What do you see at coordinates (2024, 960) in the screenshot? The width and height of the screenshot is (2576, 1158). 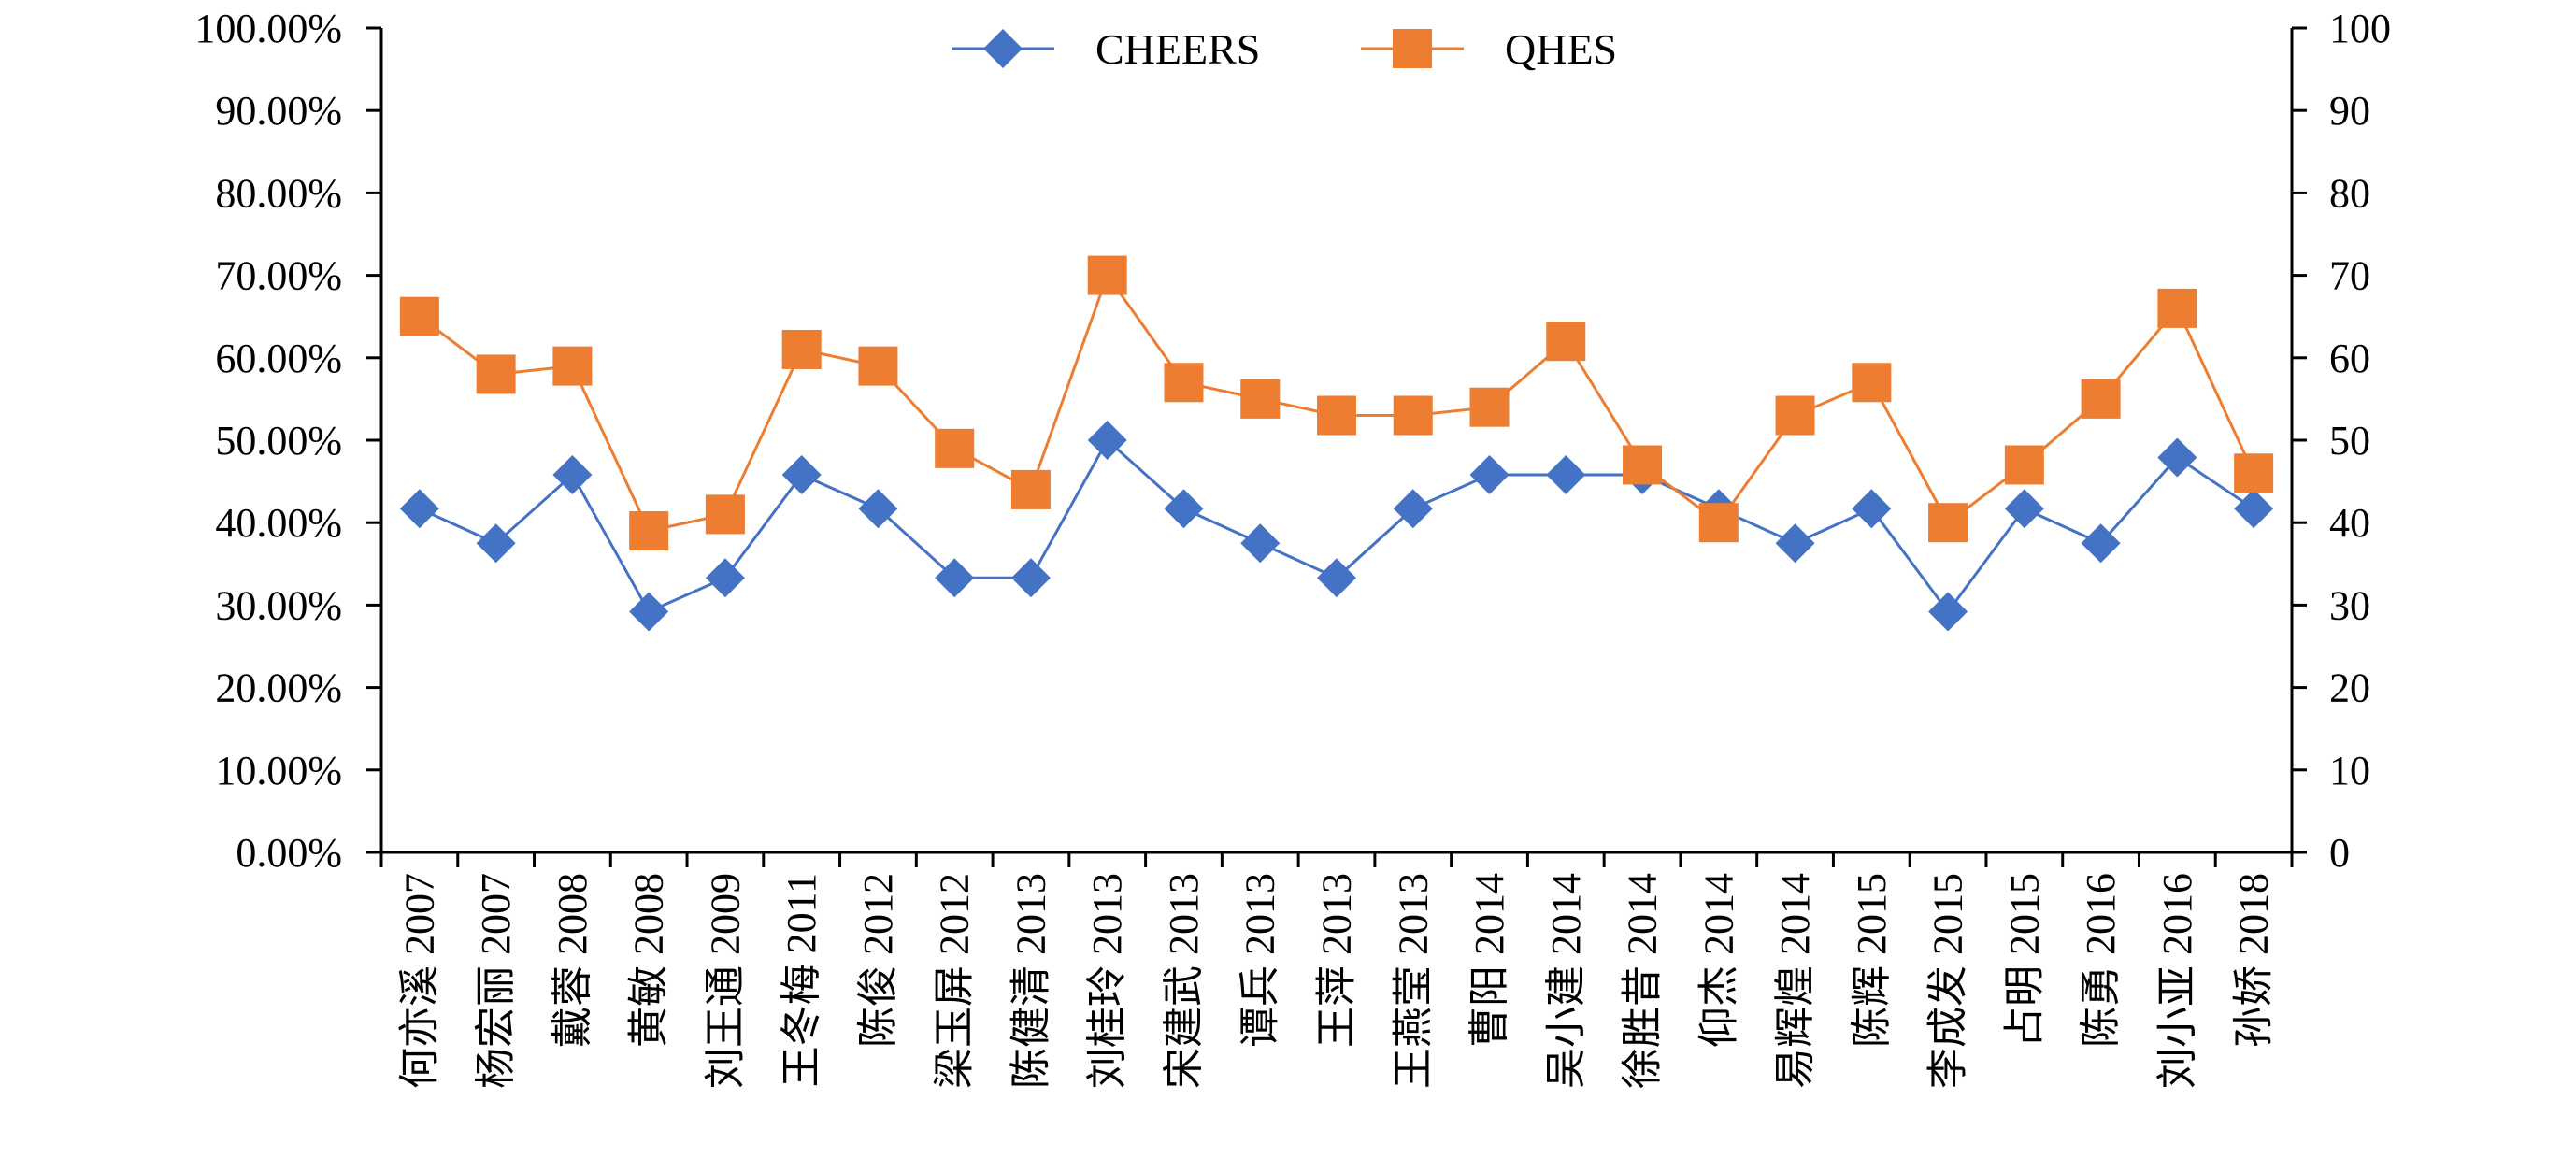 I see `x-tick-label: 占明 2015` at bounding box center [2024, 960].